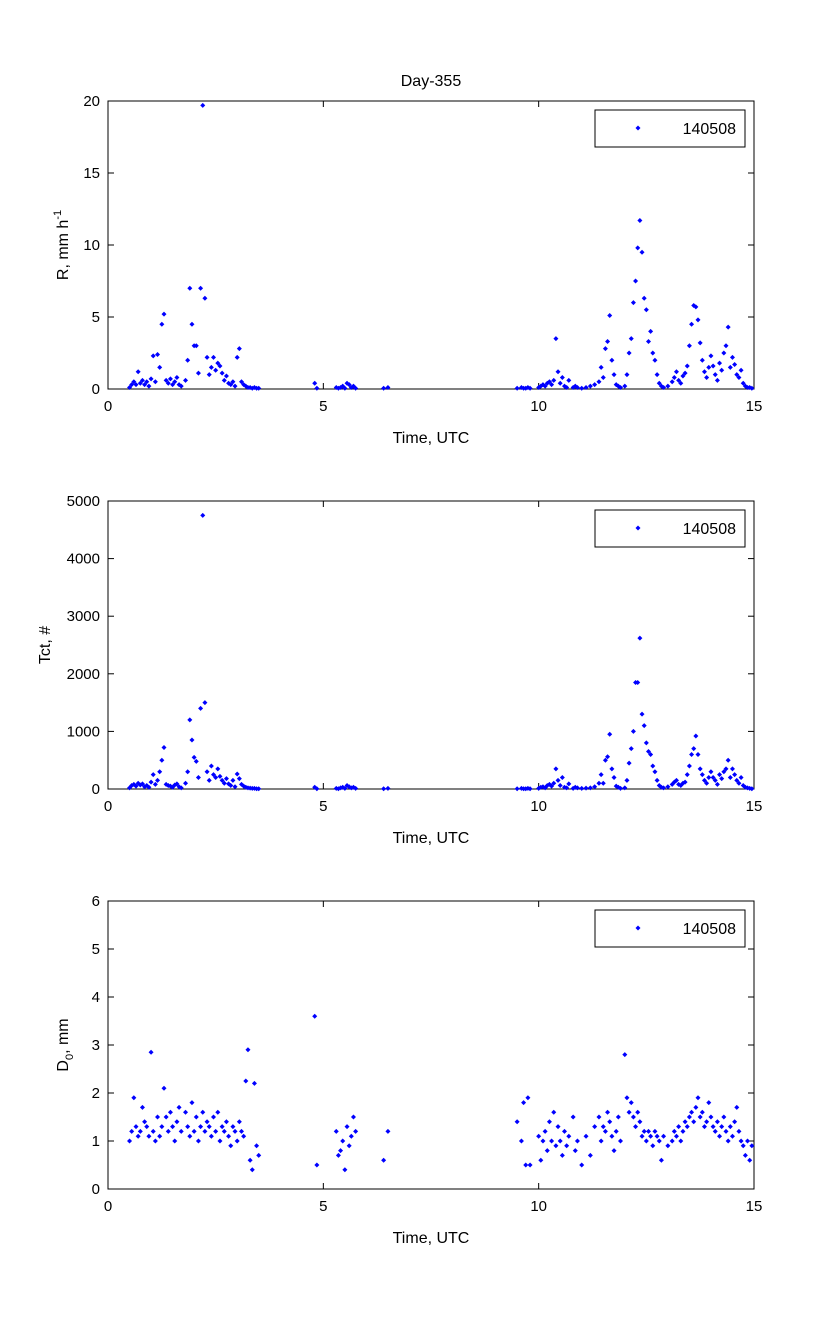 This screenshot has width=833, height=1334. What do you see at coordinates (96, 1093) in the screenshot?
I see `y-tick-label: 2` at bounding box center [96, 1093].